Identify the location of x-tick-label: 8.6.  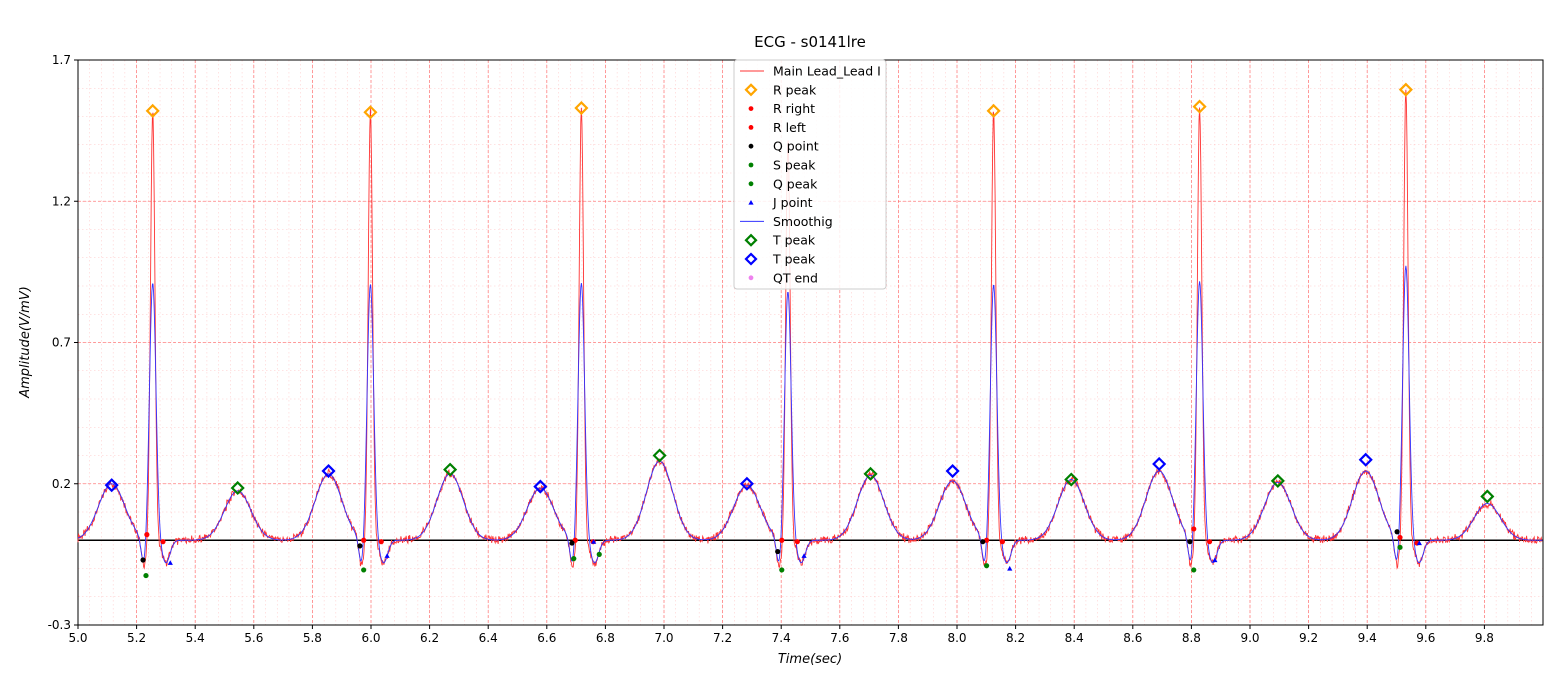
(1132, 638).